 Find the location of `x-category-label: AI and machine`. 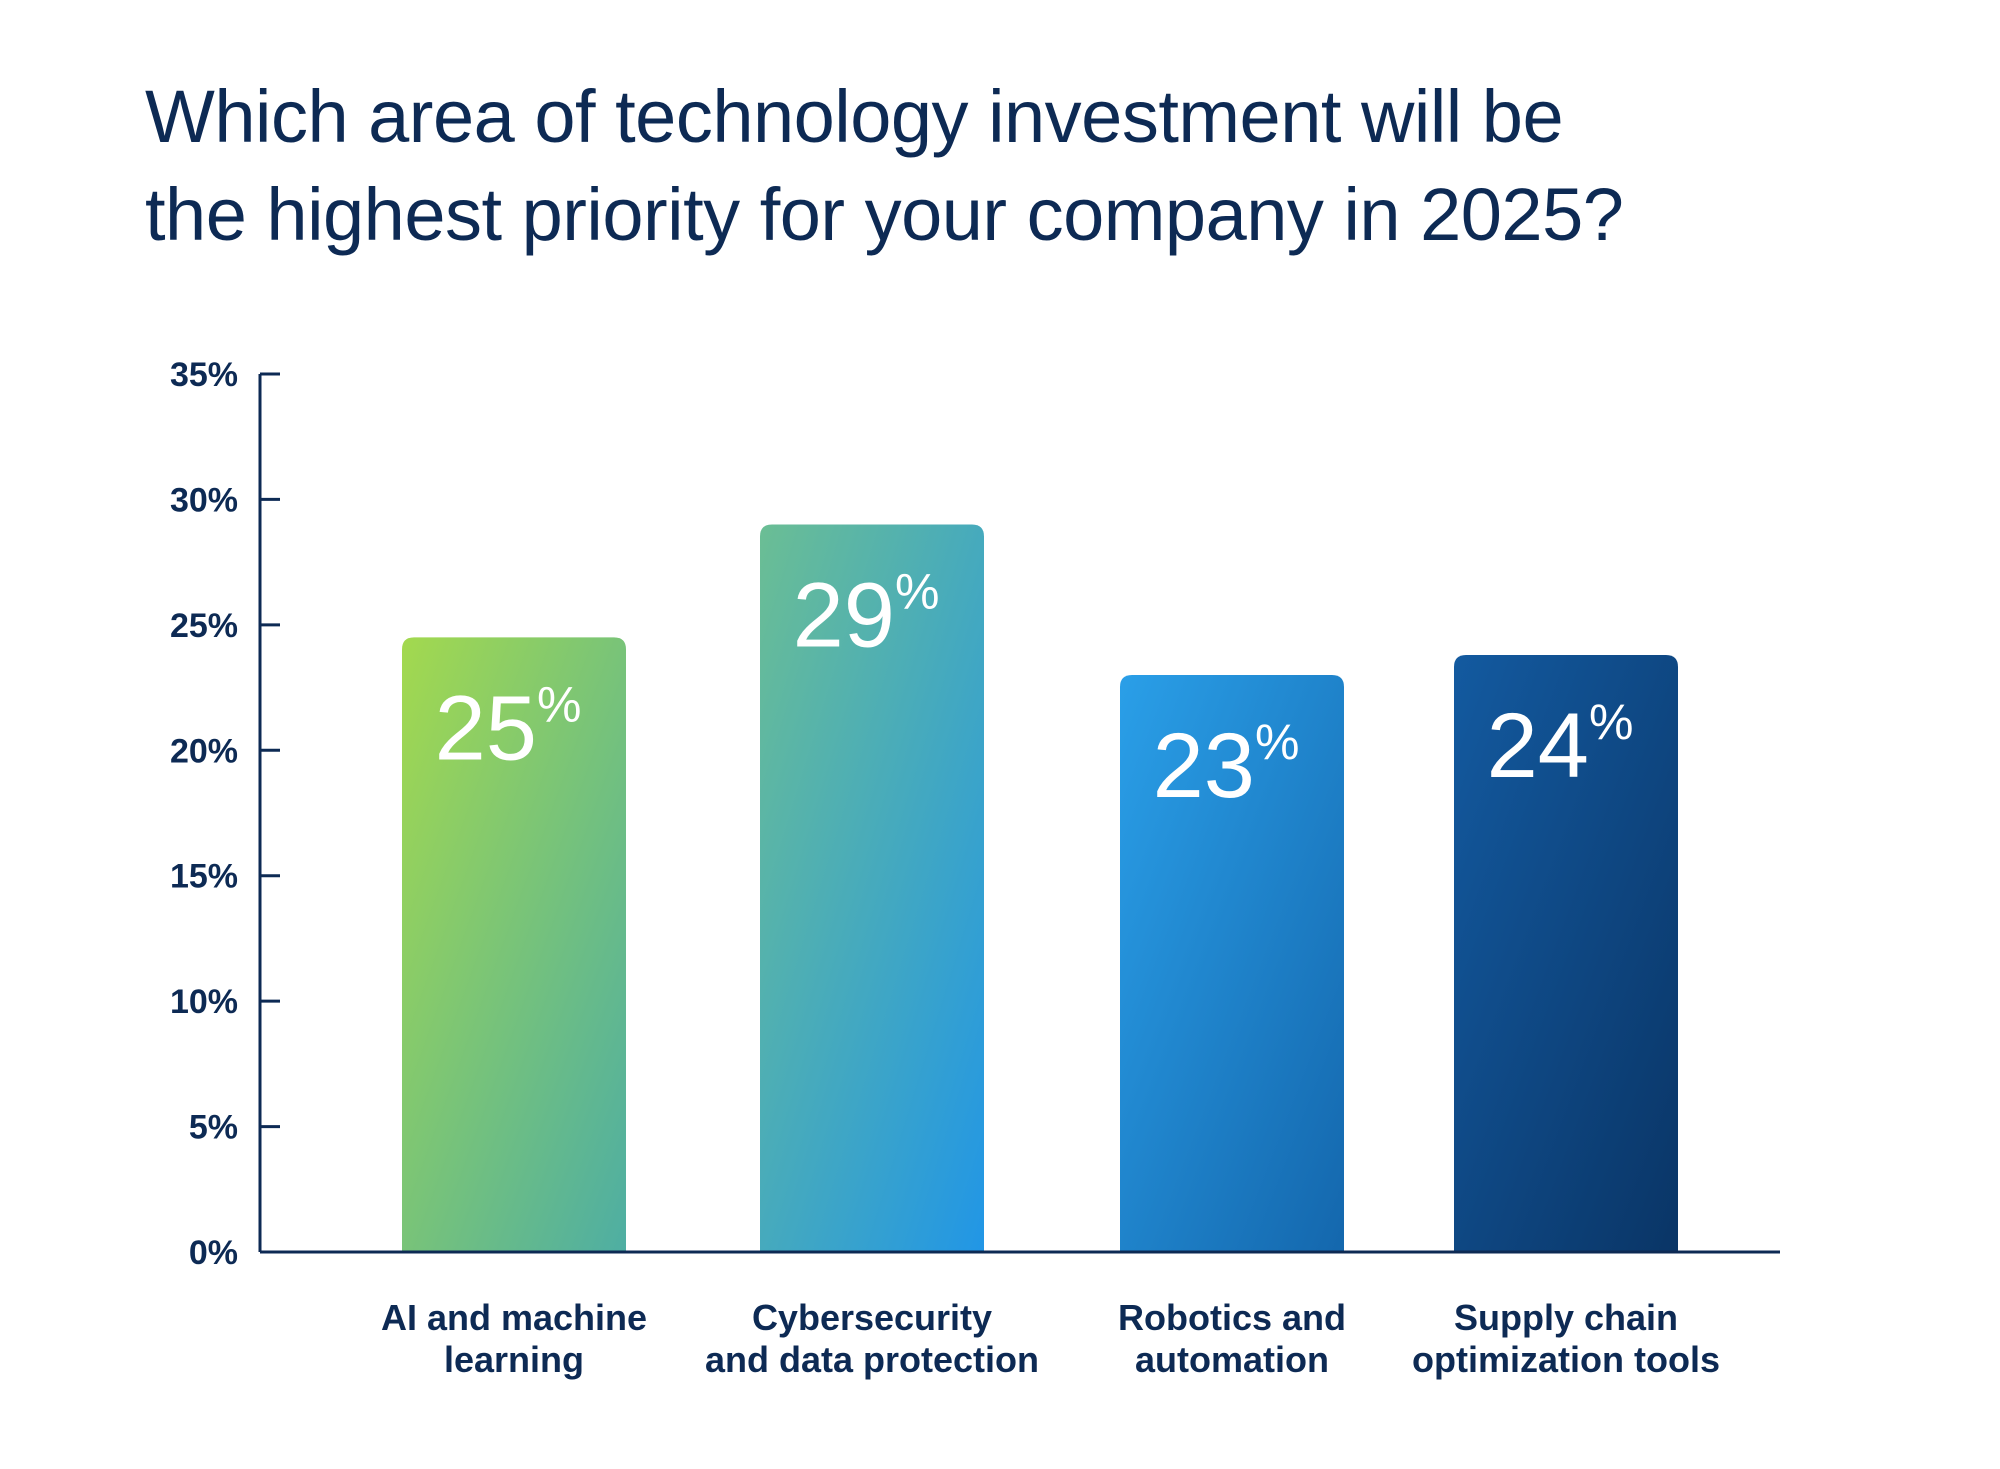

x-category-label: AI and machine is located at coordinates (514, 1317).